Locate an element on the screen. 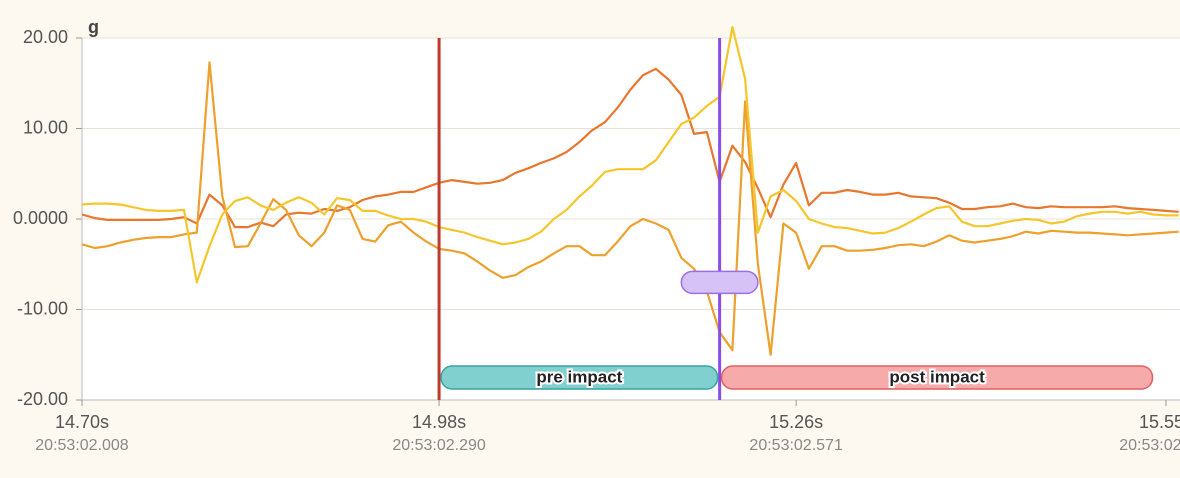 This screenshot has width=1180, height=478. x-tick-label: 15.26s is located at coordinates (796, 422).